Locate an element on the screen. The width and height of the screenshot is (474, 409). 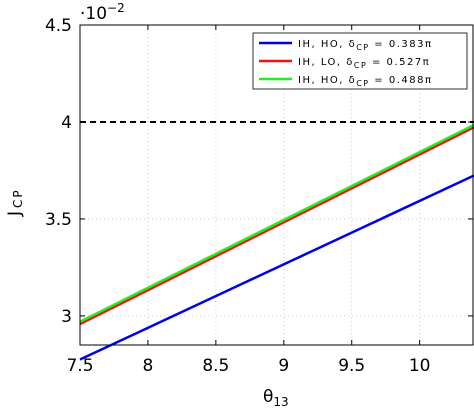
y-tick-label: 4.5 is located at coordinates (58, 26).